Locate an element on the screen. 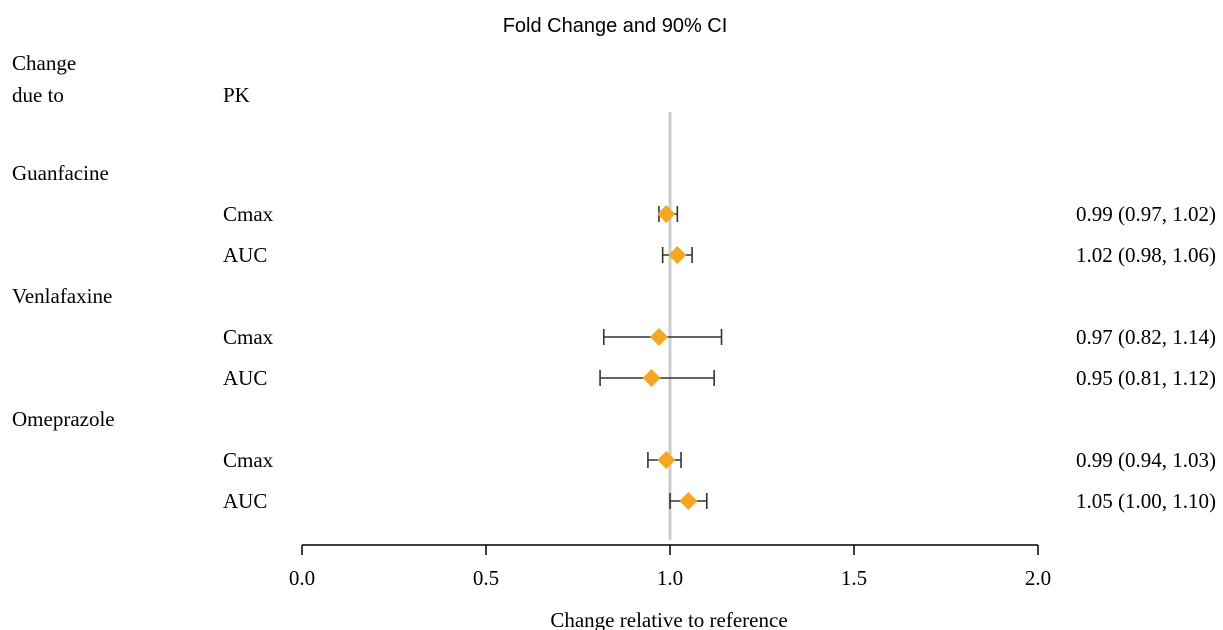 The width and height of the screenshot is (1223, 630). group-column-header-line-2: due to is located at coordinates (38, 95).